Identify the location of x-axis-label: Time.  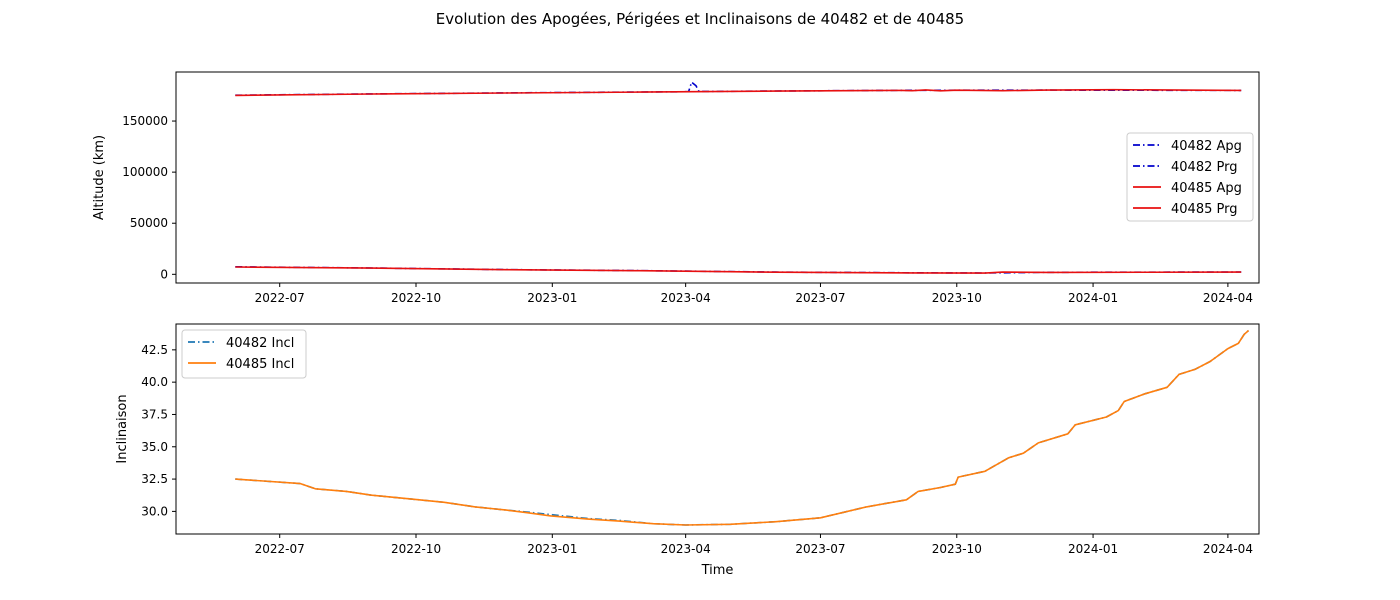
(717, 570).